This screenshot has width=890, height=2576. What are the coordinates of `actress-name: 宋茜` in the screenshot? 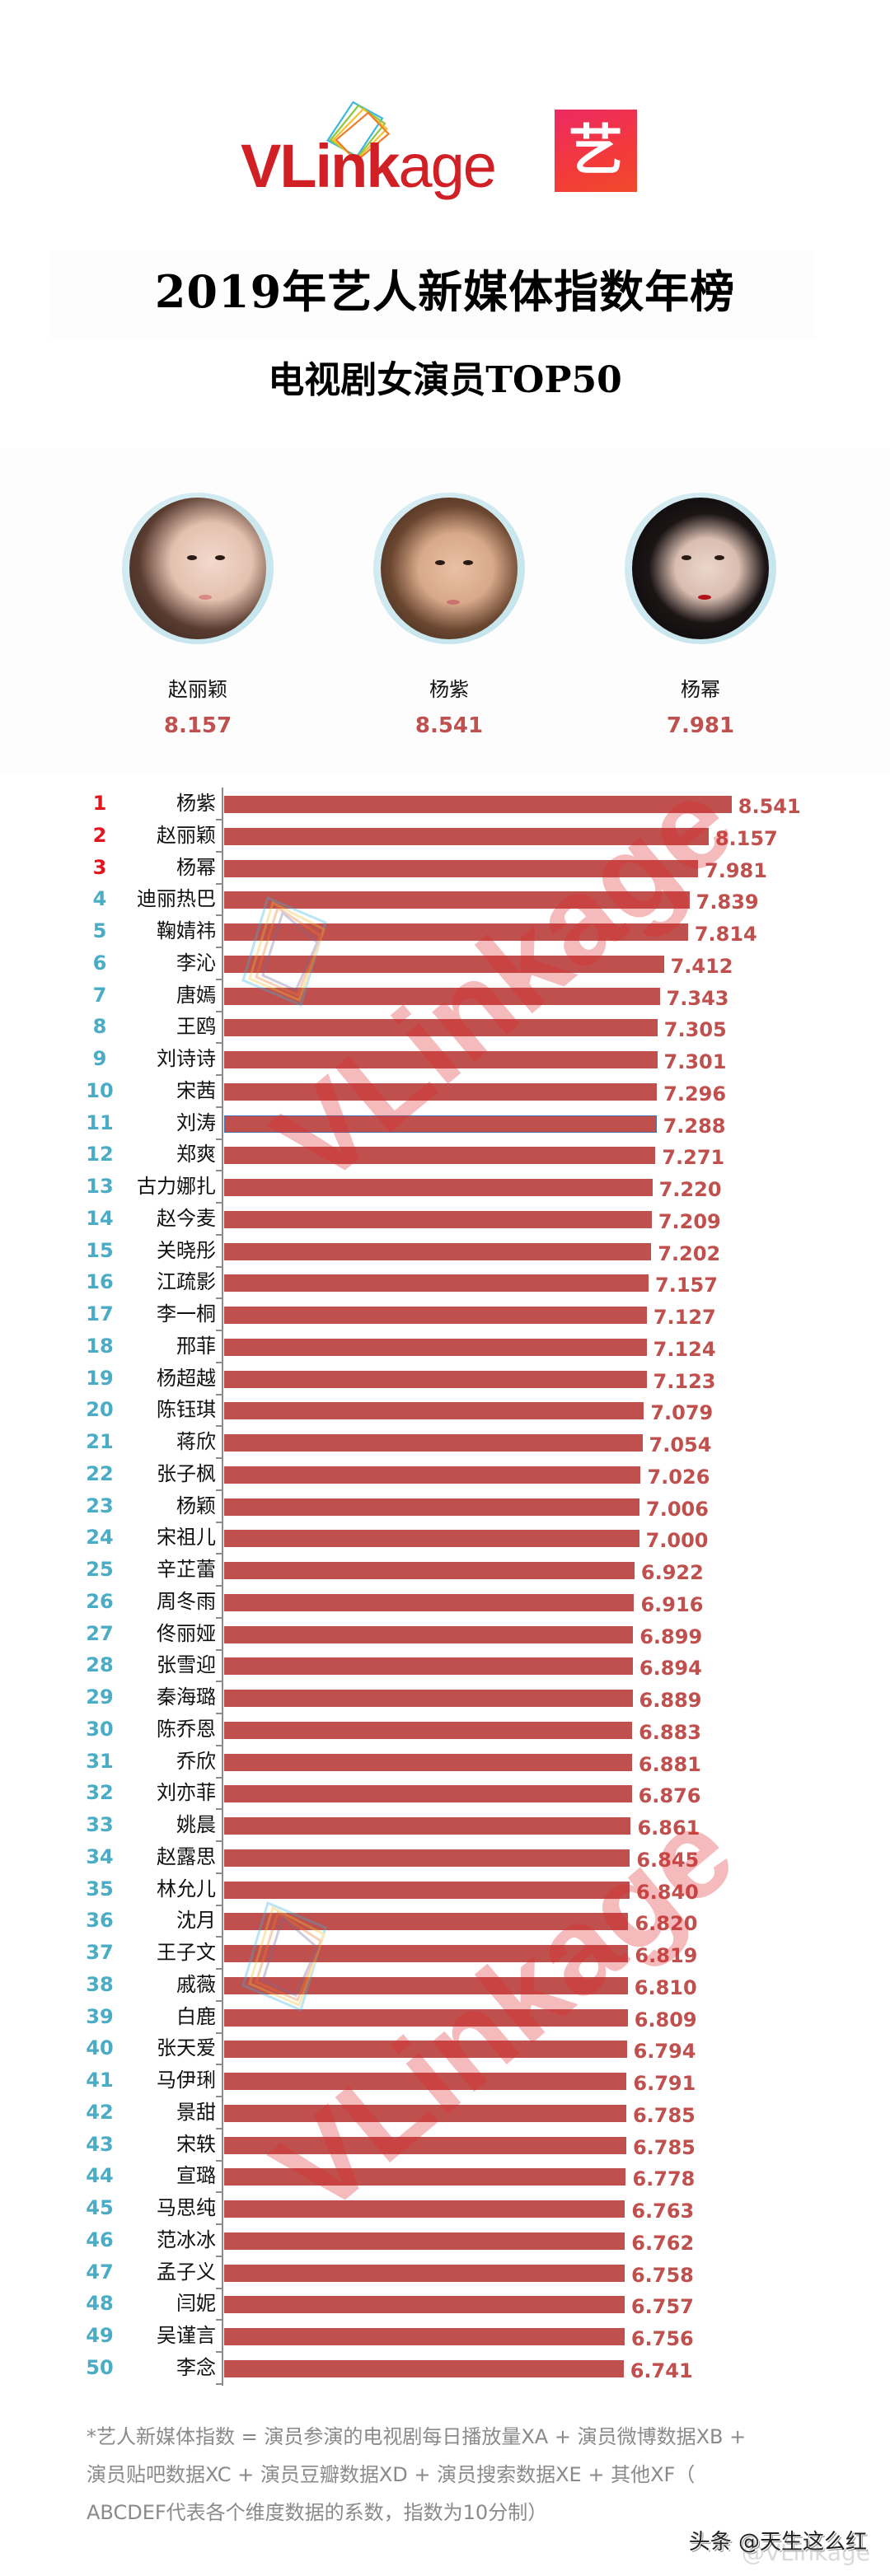 It's located at (196, 1090).